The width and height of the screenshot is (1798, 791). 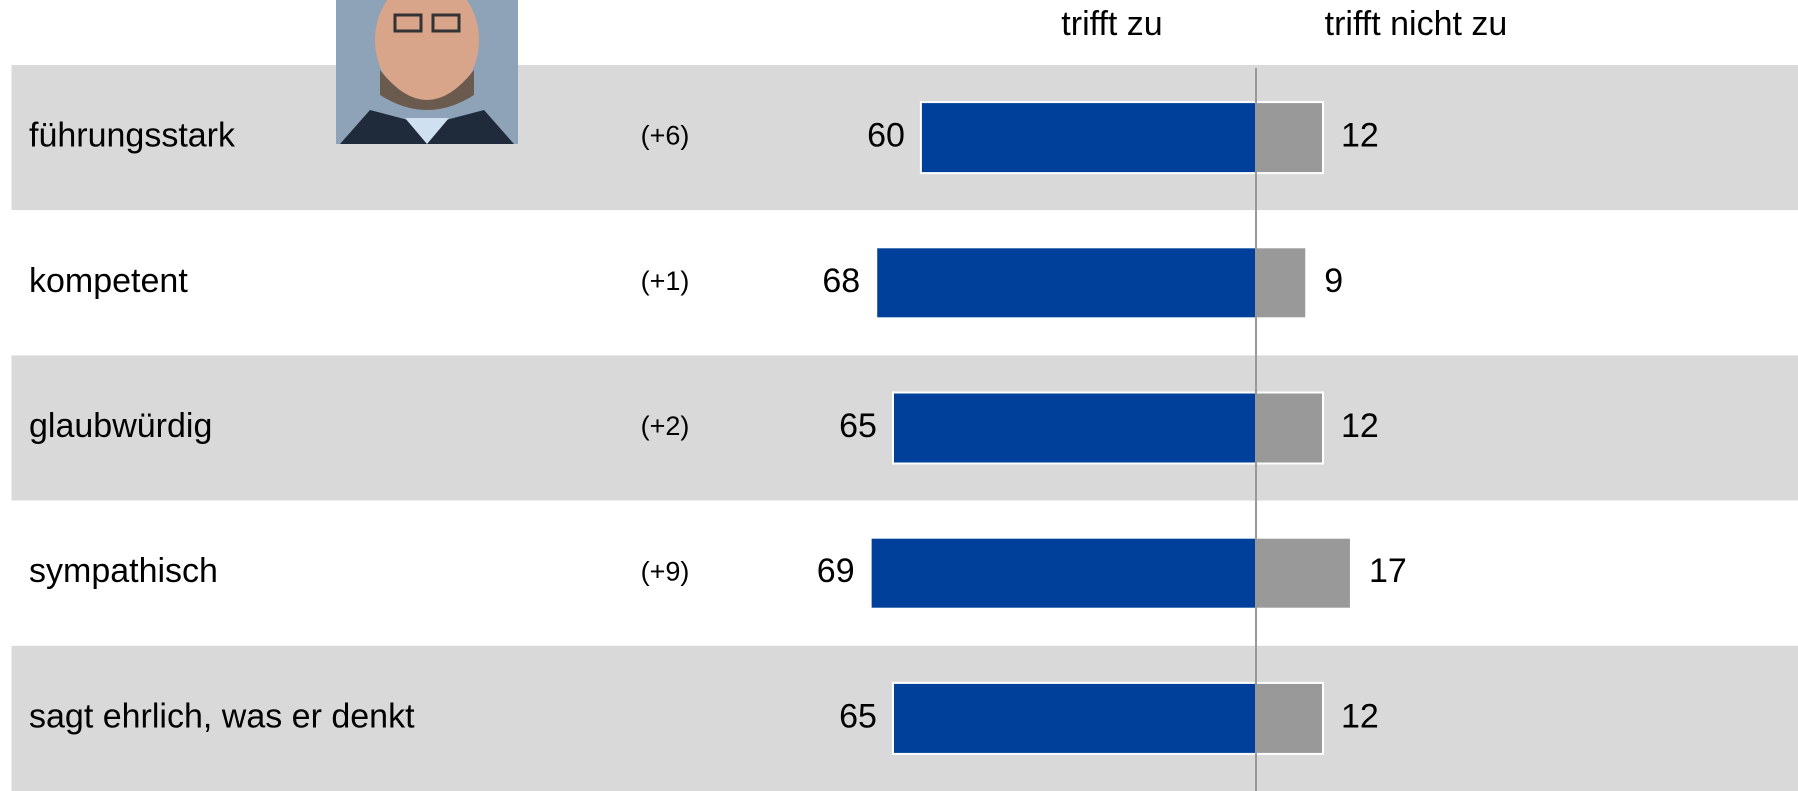 I want to click on legend-label: trifft zu, so click(x=1111, y=24).